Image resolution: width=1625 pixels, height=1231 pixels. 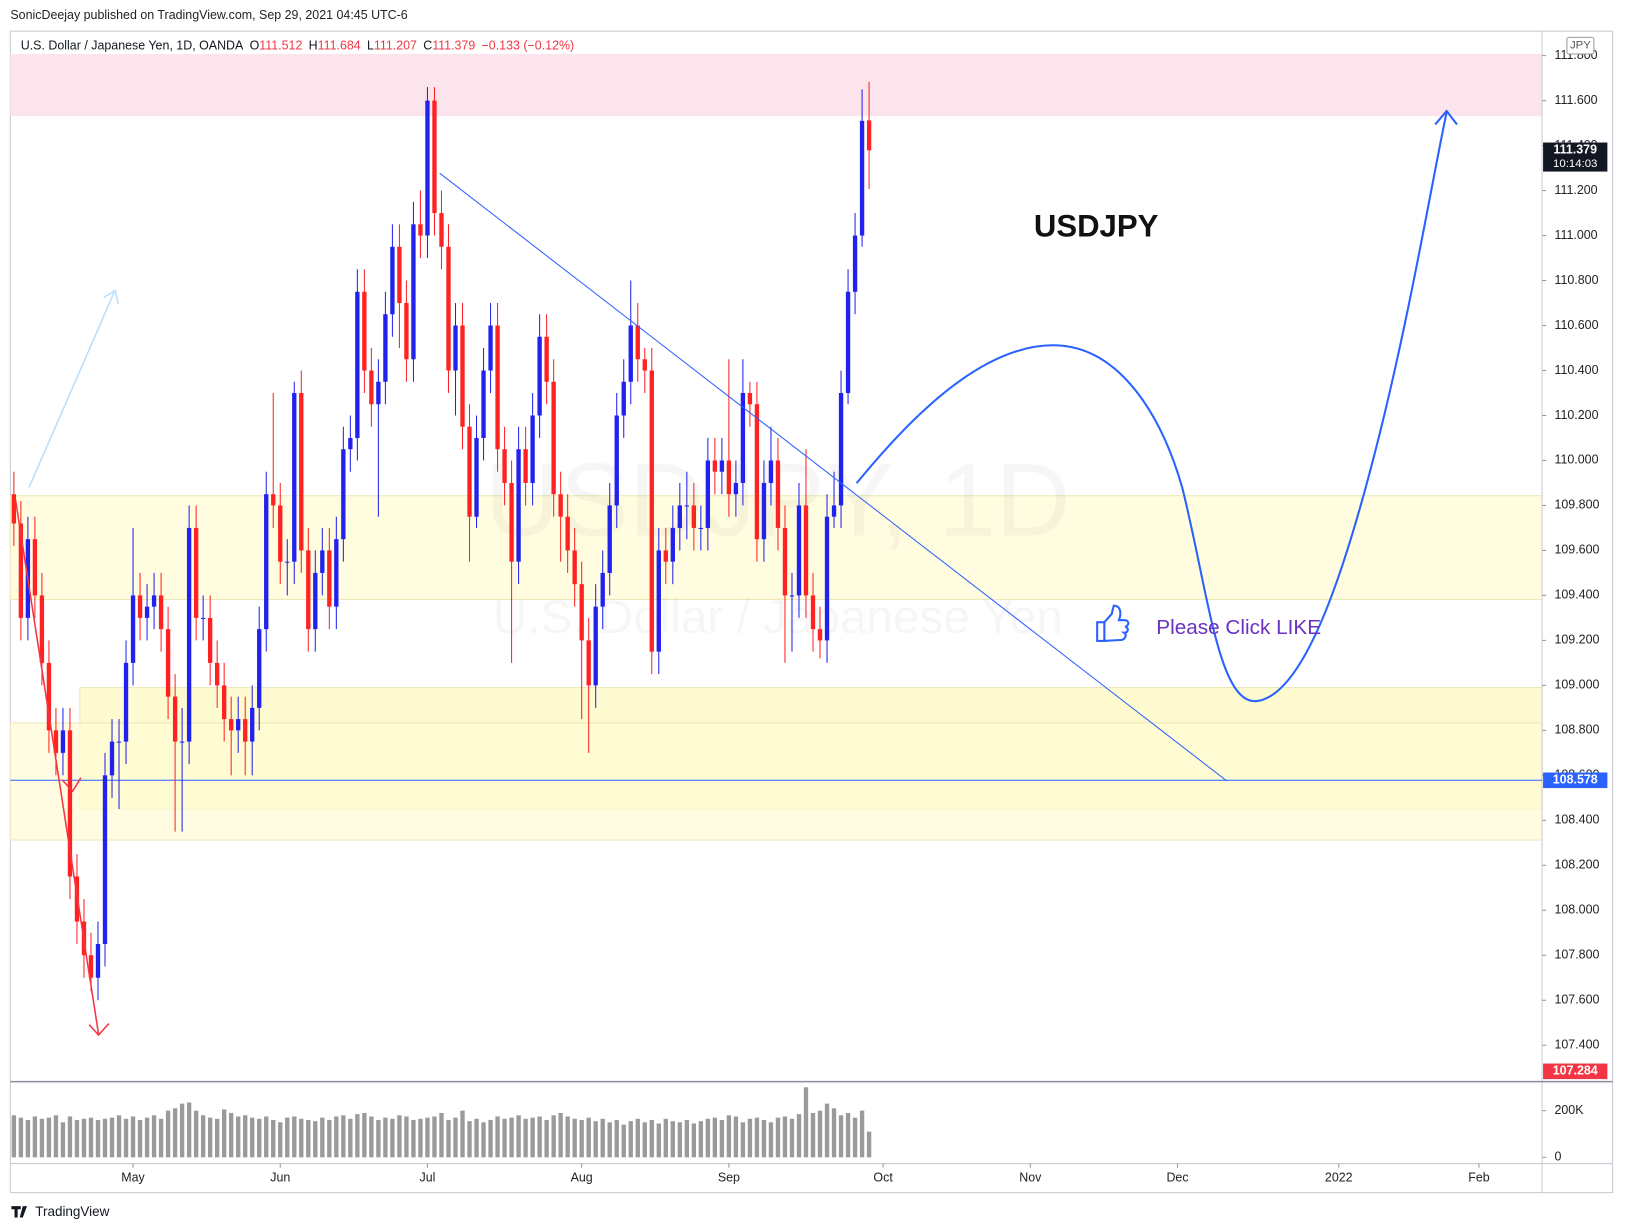 I want to click on support-zone, so click(x=776, y=781).